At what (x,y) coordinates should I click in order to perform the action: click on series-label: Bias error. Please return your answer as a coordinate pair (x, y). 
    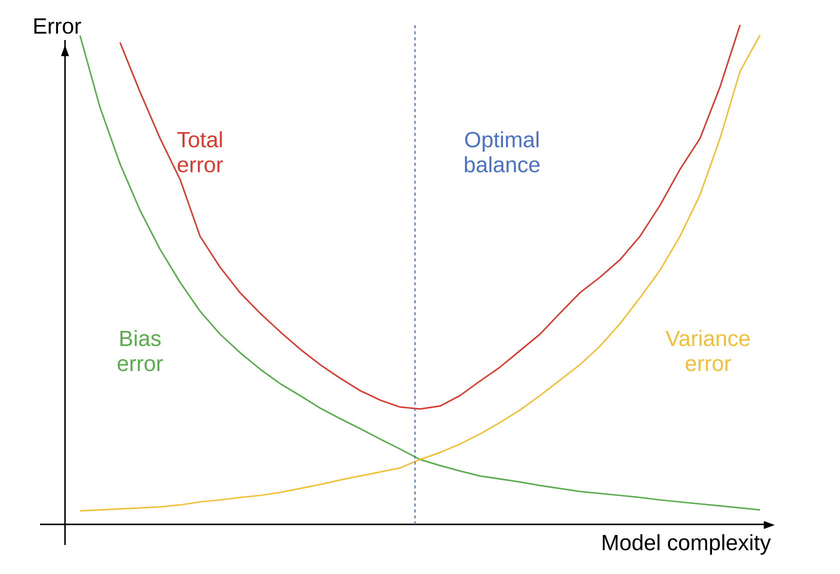
    Looking at the image, I should click on (140, 351).